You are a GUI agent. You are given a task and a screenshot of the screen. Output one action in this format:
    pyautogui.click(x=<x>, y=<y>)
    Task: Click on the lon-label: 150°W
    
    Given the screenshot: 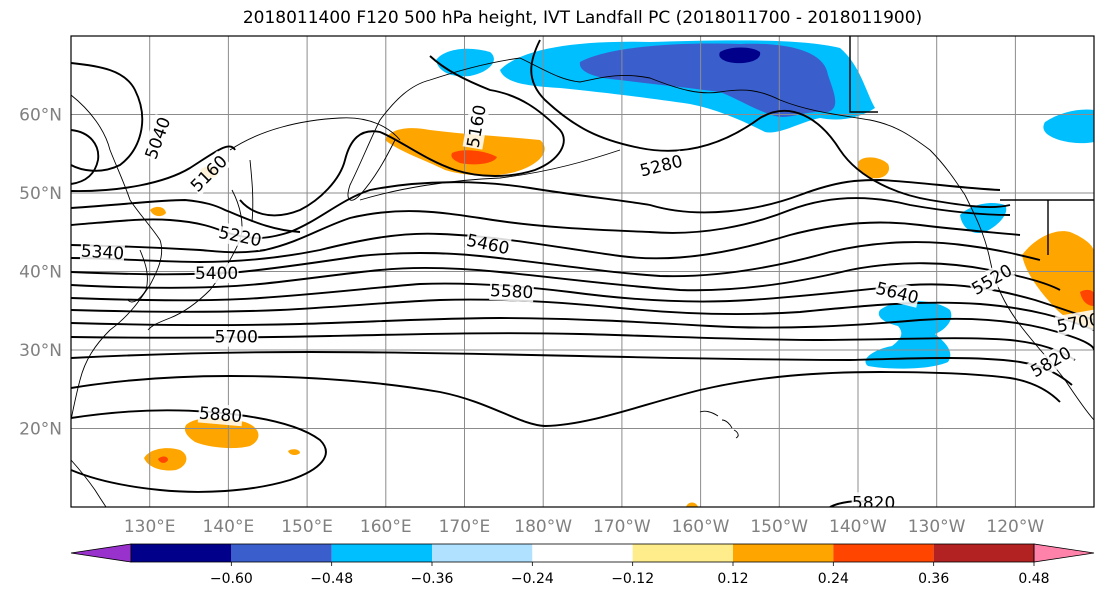 What is the action you would take?
    pyautogui.click(x=779, y=527)
    